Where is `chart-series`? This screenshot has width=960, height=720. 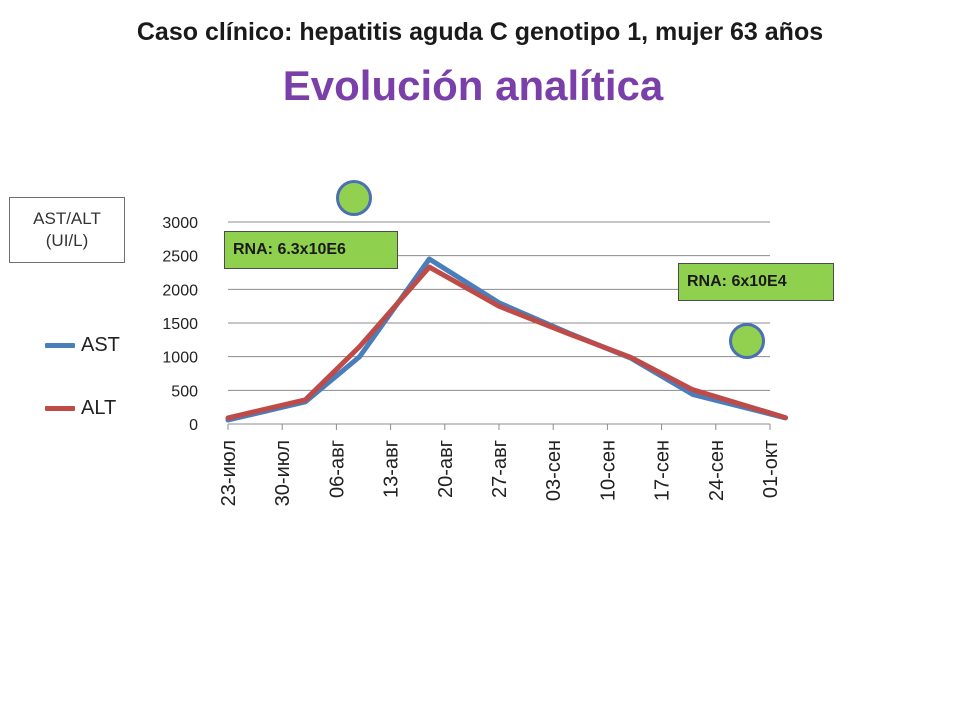 chart-series is located at coordinates (506, 339).